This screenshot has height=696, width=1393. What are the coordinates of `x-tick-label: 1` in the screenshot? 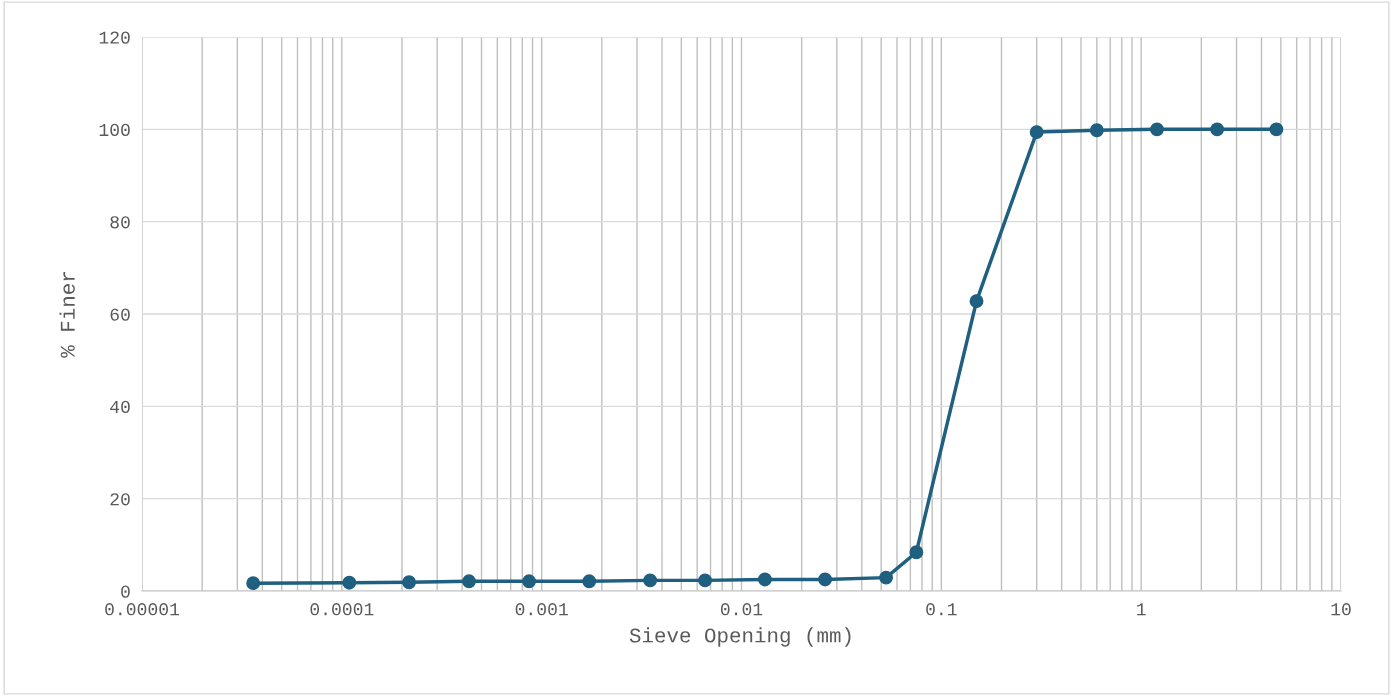 It's located at (1141, 609).